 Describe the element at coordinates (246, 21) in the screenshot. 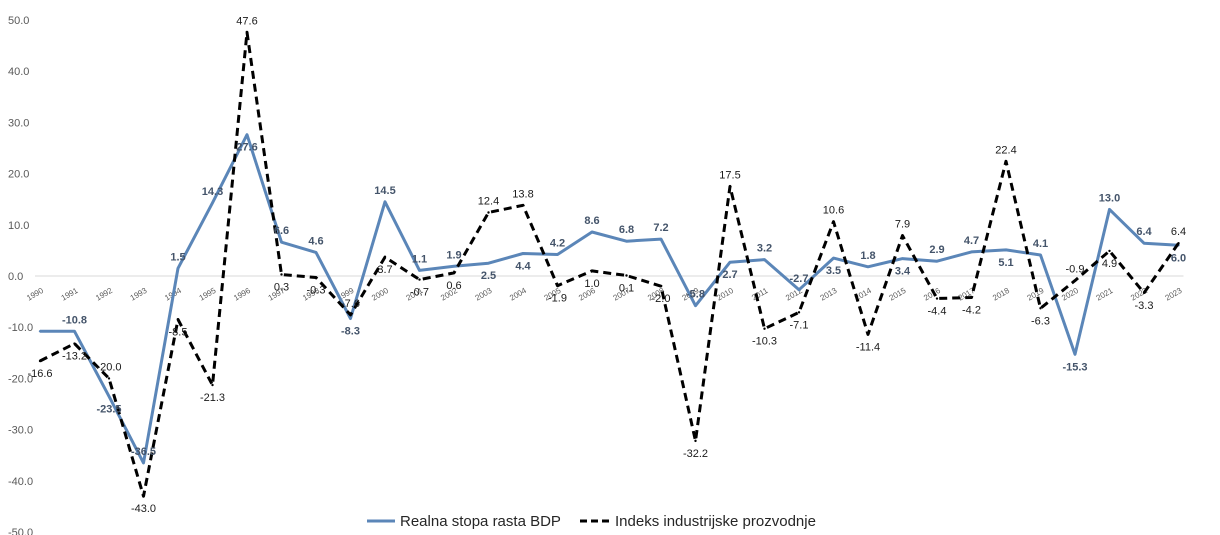

I see `data-label-industry: 47.6` at that location.